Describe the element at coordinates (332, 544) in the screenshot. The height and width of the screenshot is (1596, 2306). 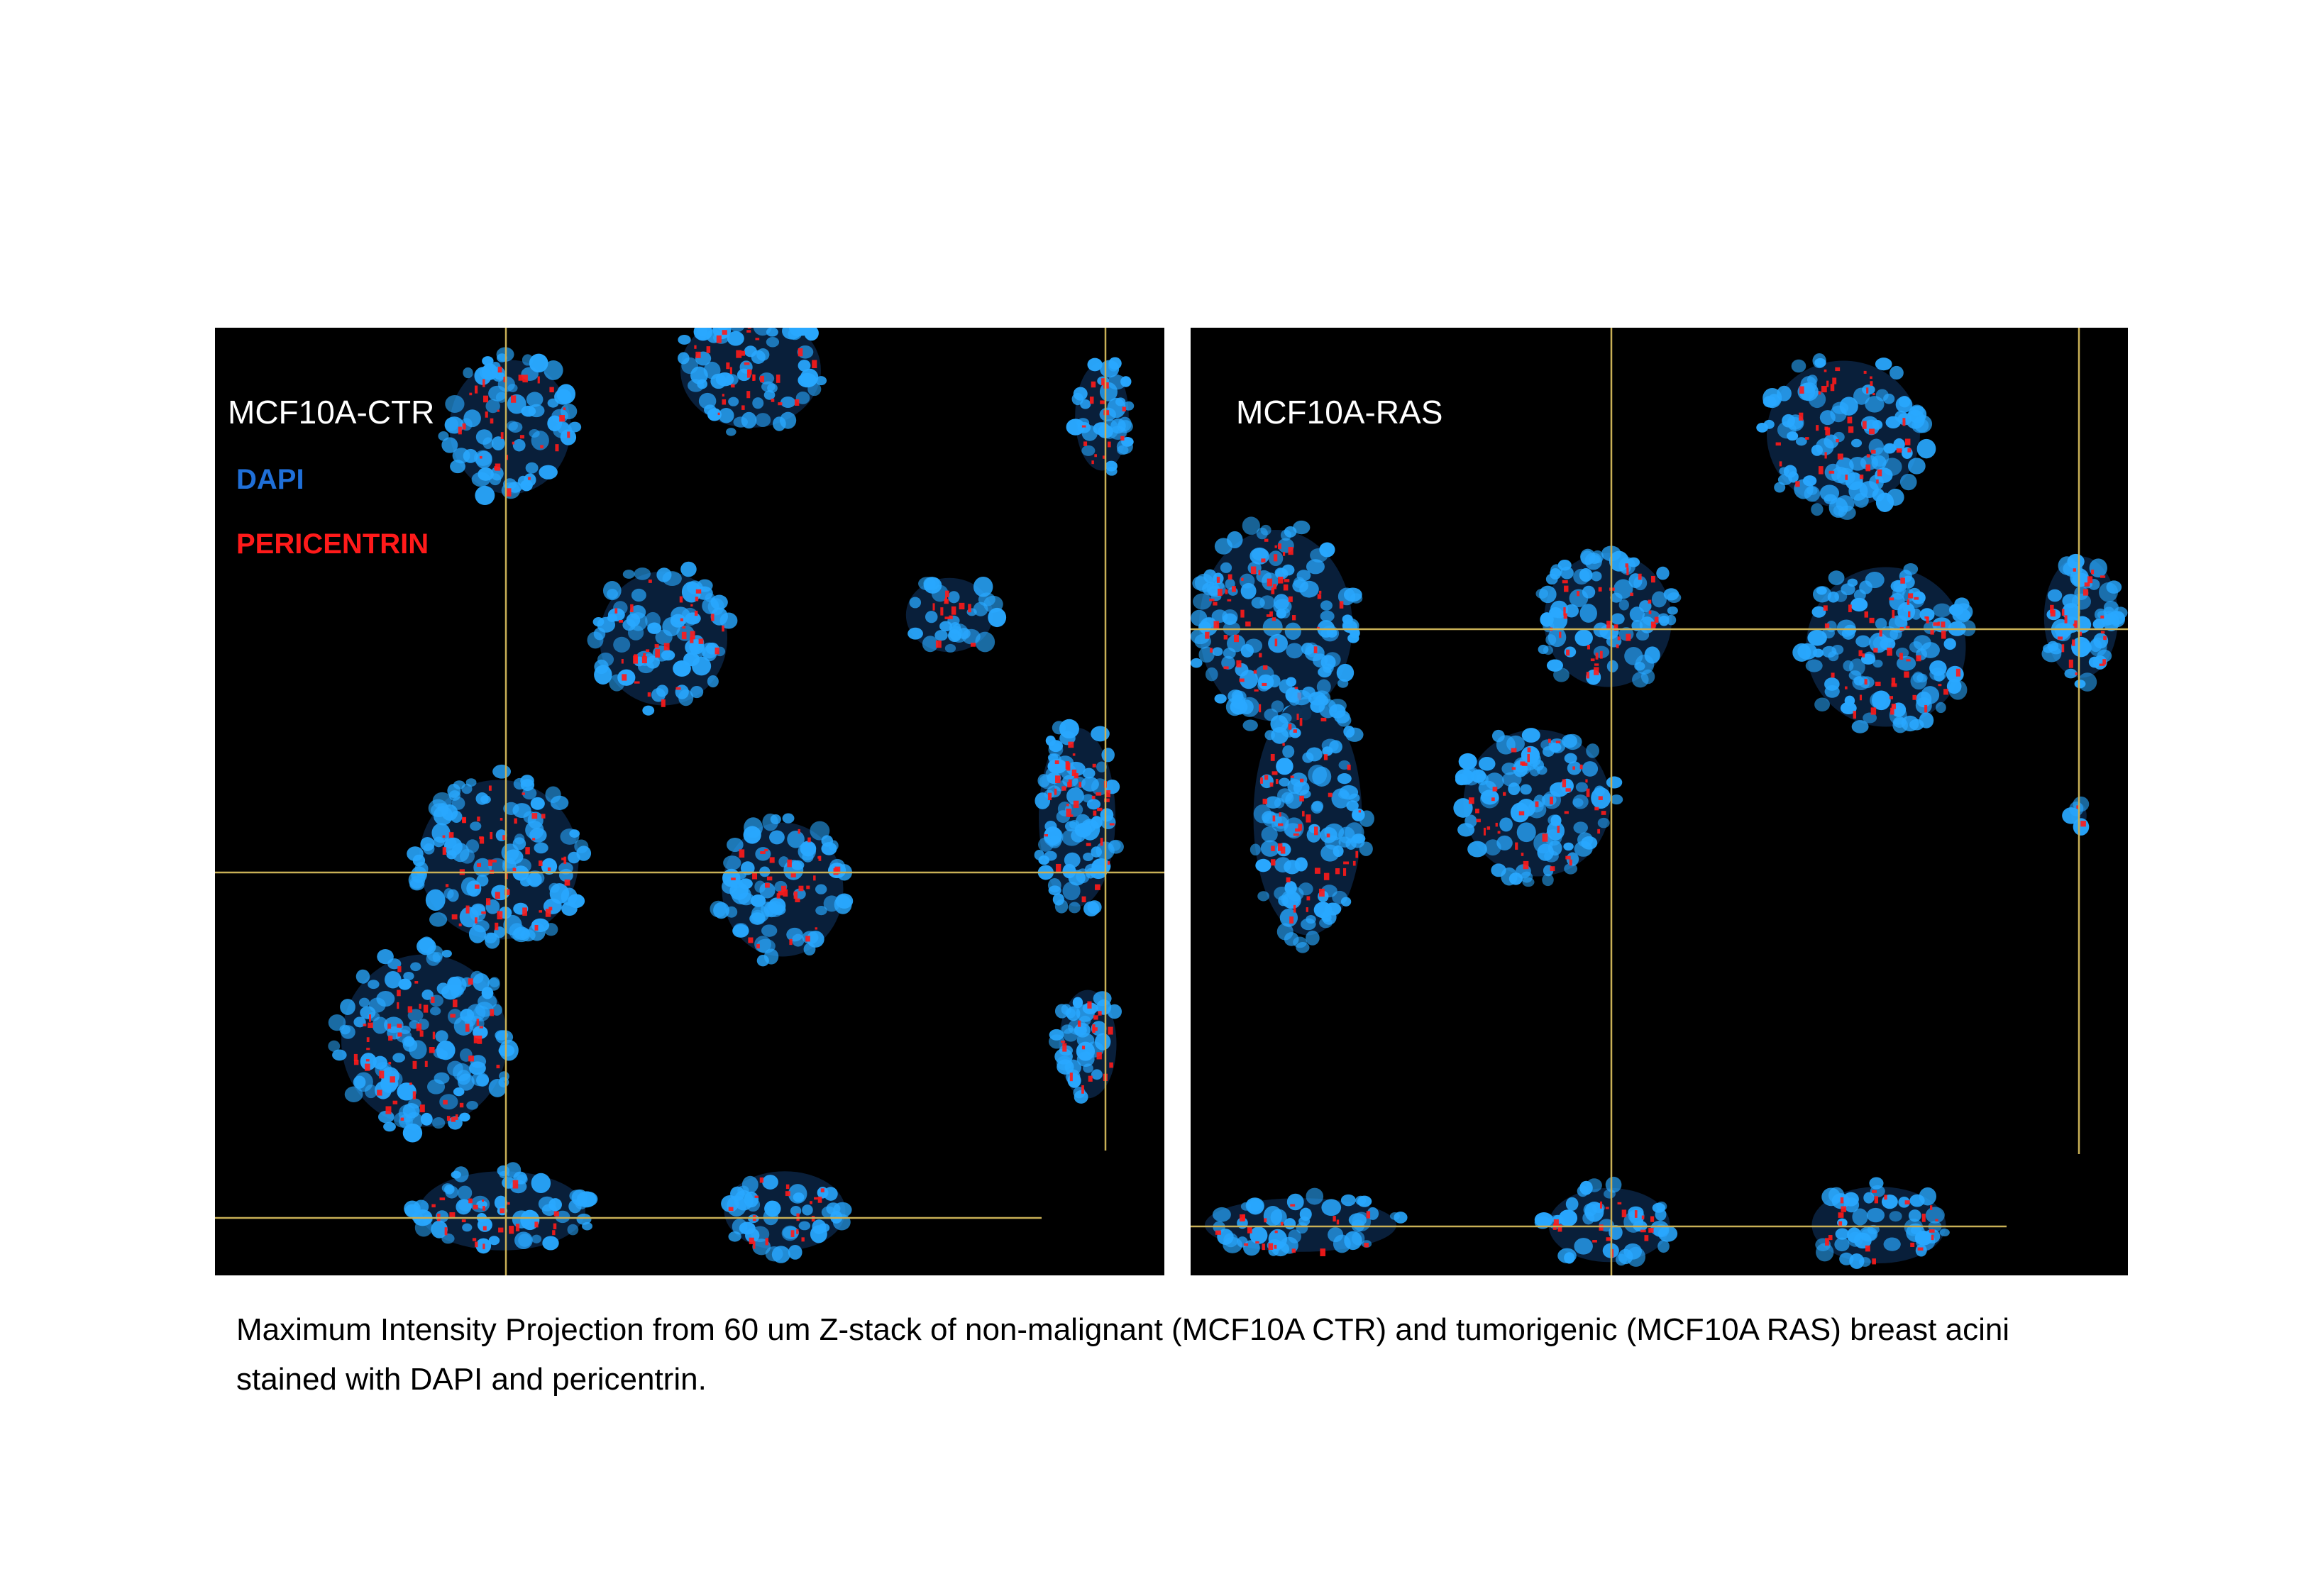
I see `legend-pericentrin: PERICENTRIN` at that location.